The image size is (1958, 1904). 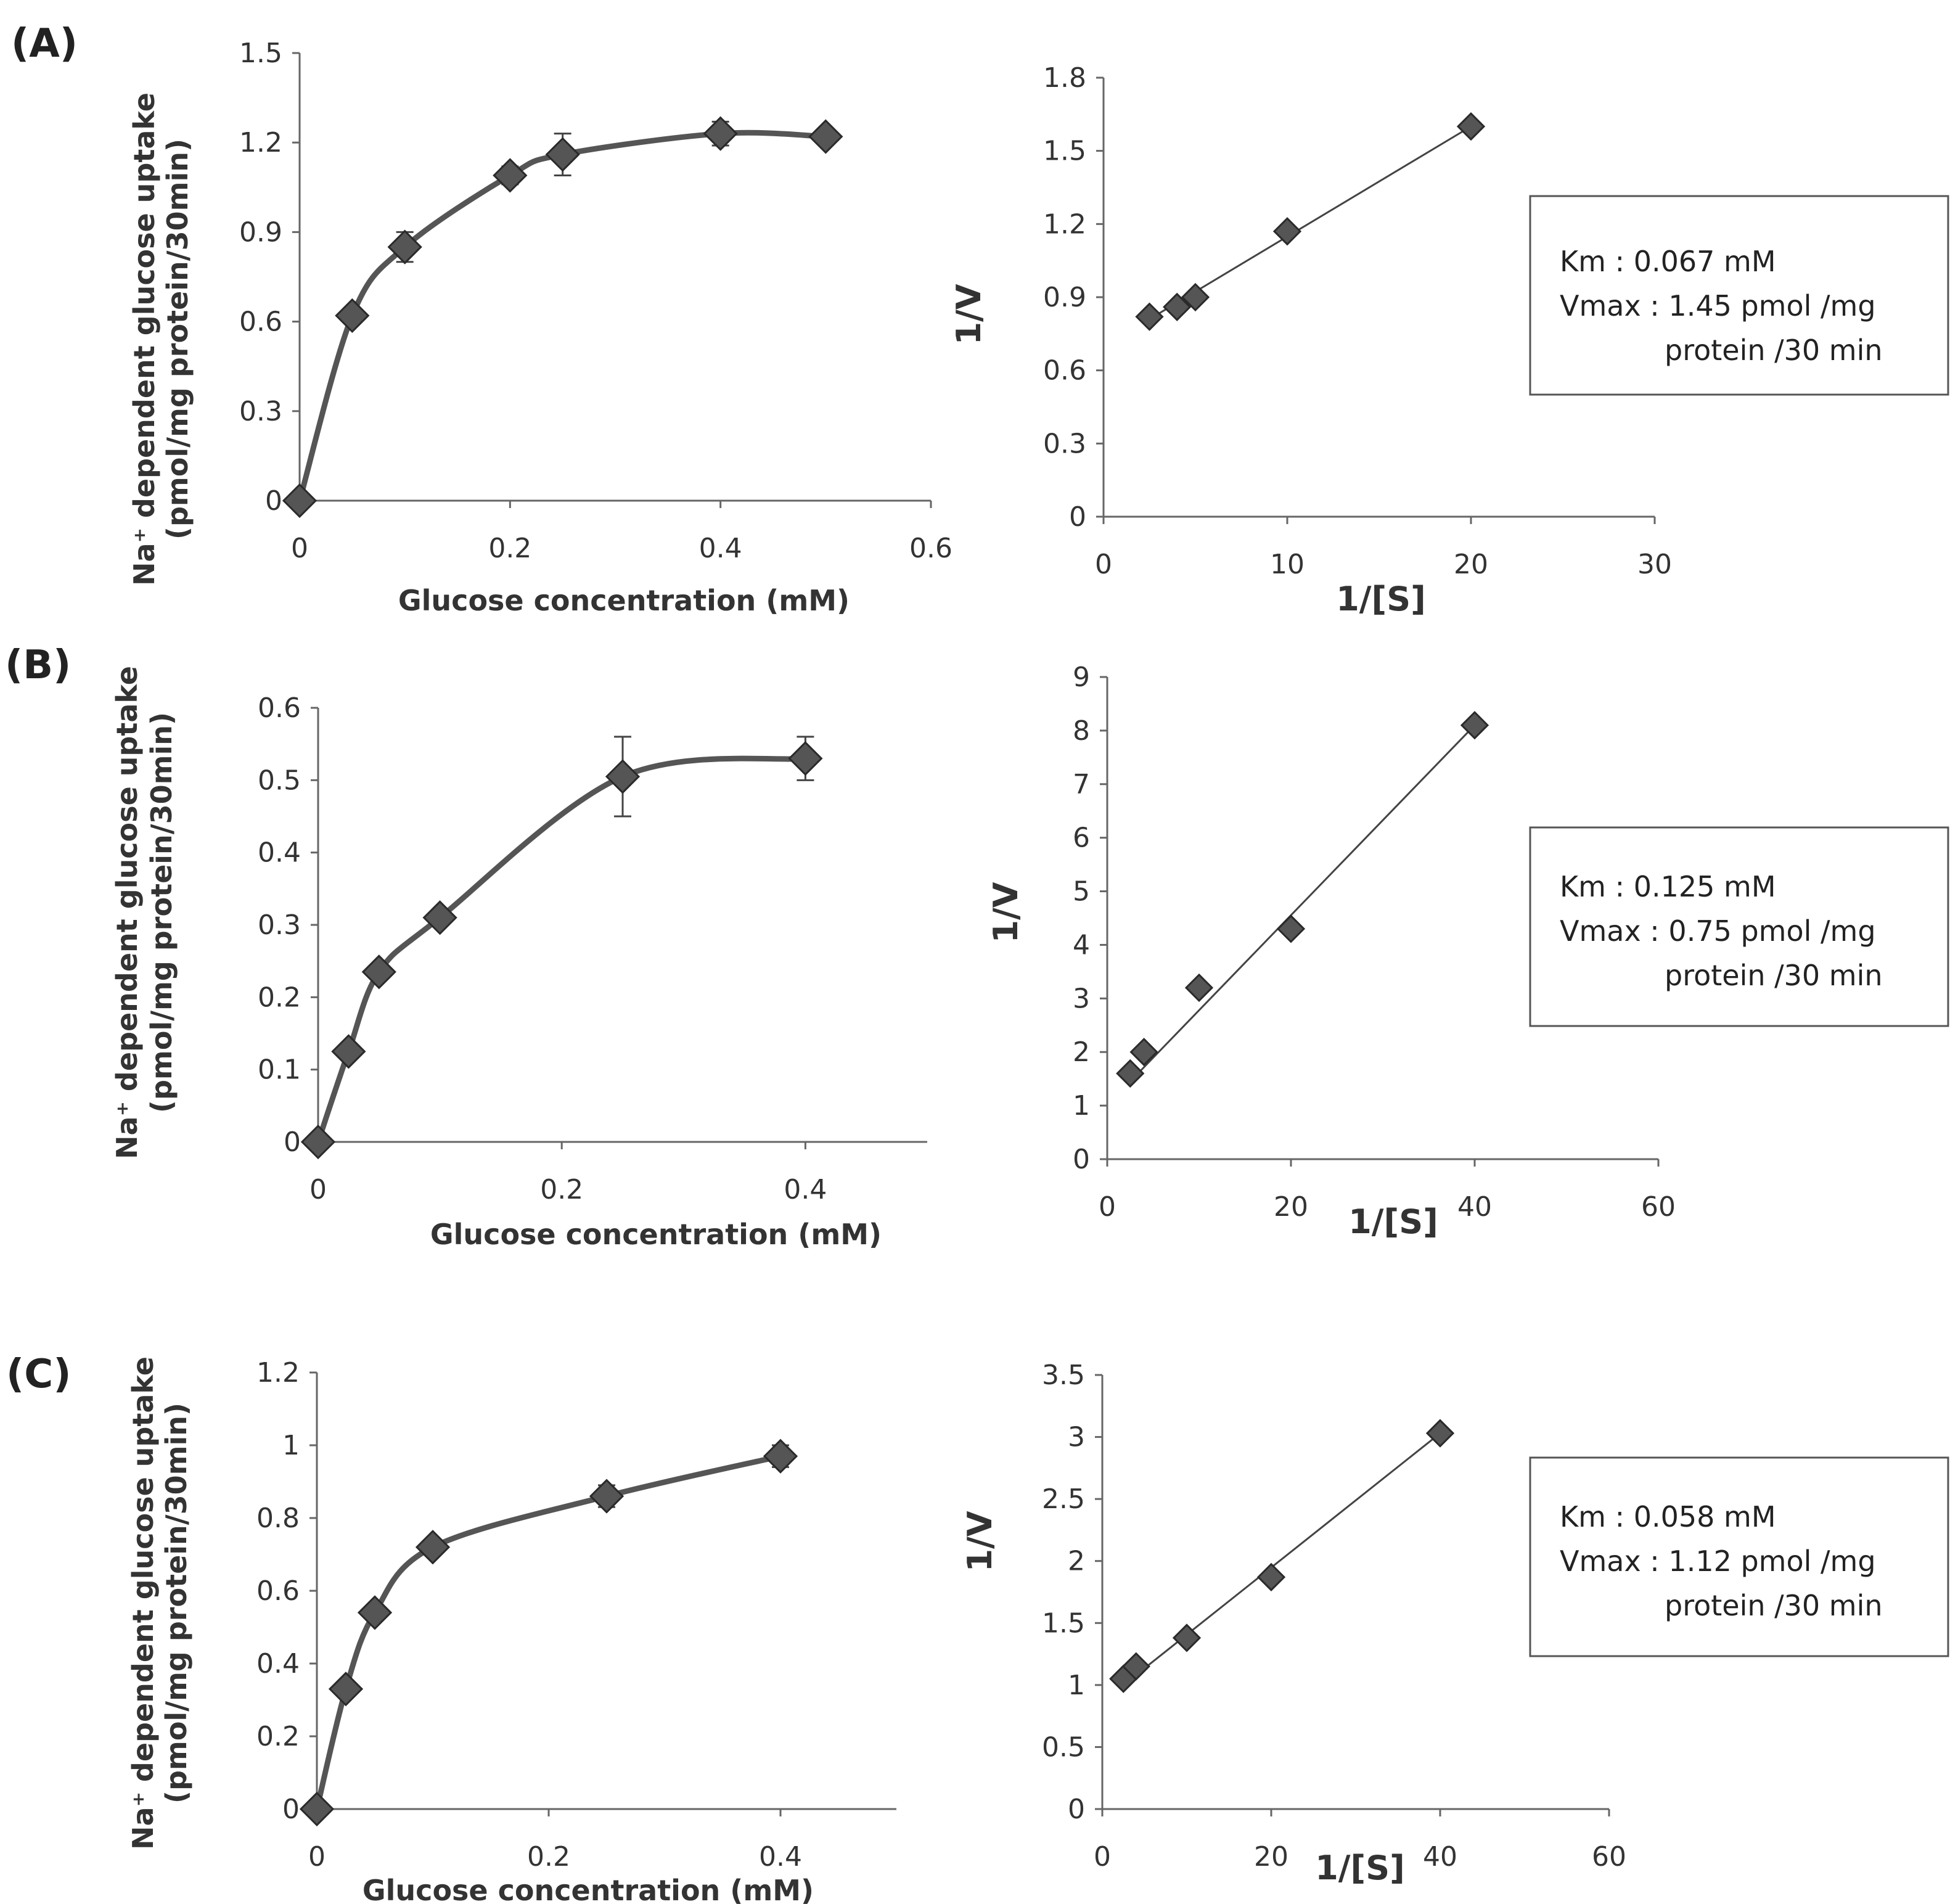 I want to click on y-tick-label-b: 0.1, so click(x=279, y=1070).